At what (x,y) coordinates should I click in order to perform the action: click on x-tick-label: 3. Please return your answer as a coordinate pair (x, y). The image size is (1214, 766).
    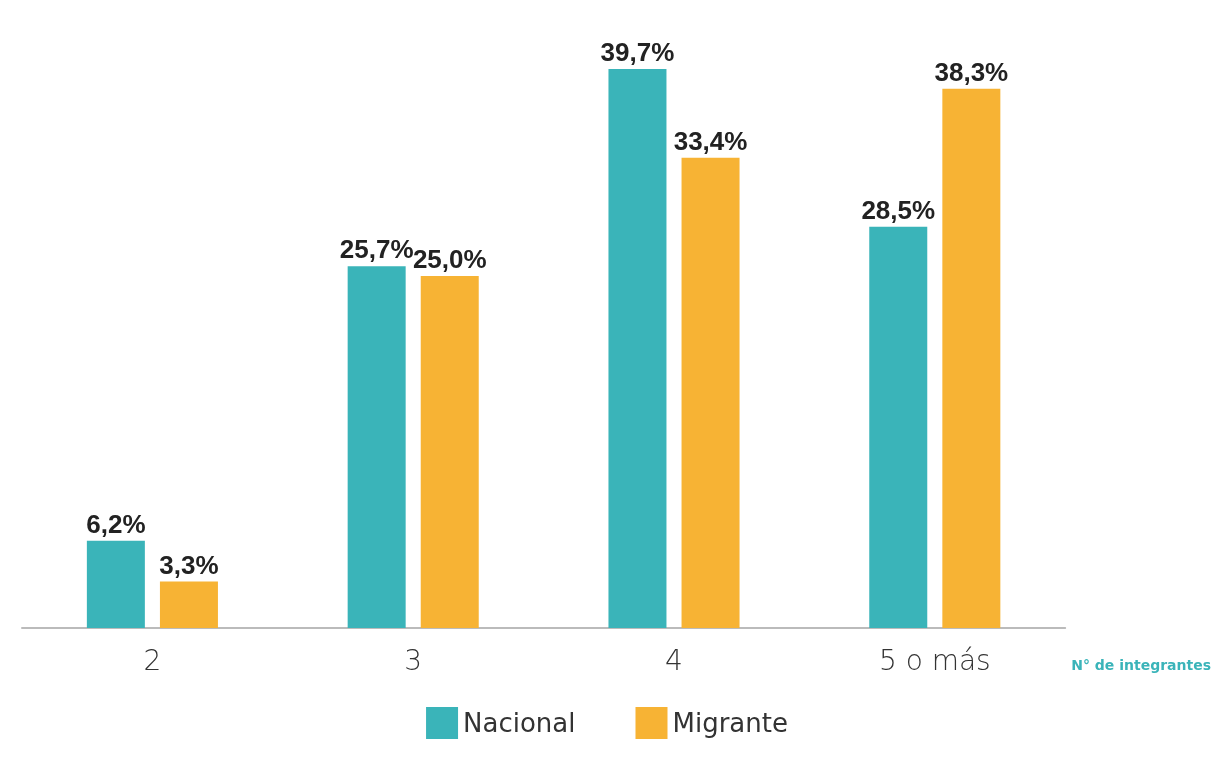
    Looking at the image, I should click on (413, 660).